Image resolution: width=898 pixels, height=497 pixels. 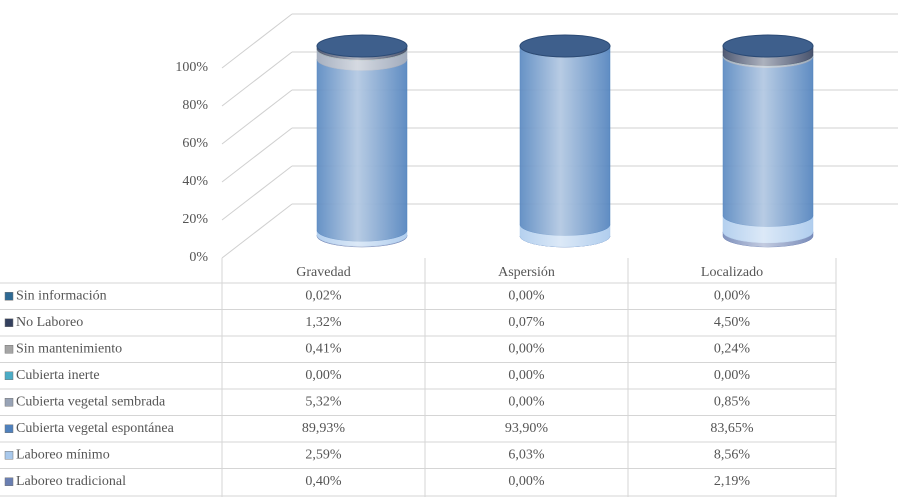 I want to click on legend-label: Laboreo mínimo, so click(x=63, y=454).